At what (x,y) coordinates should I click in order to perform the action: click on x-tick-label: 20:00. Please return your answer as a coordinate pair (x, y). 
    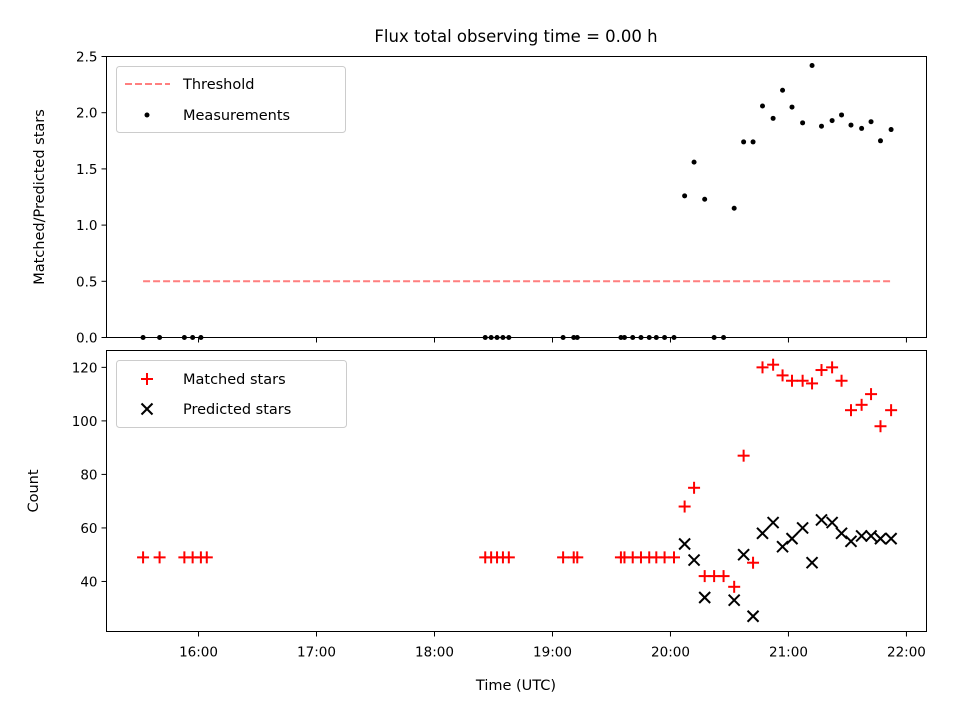
    Looking at the image, I should click on (670, 653).